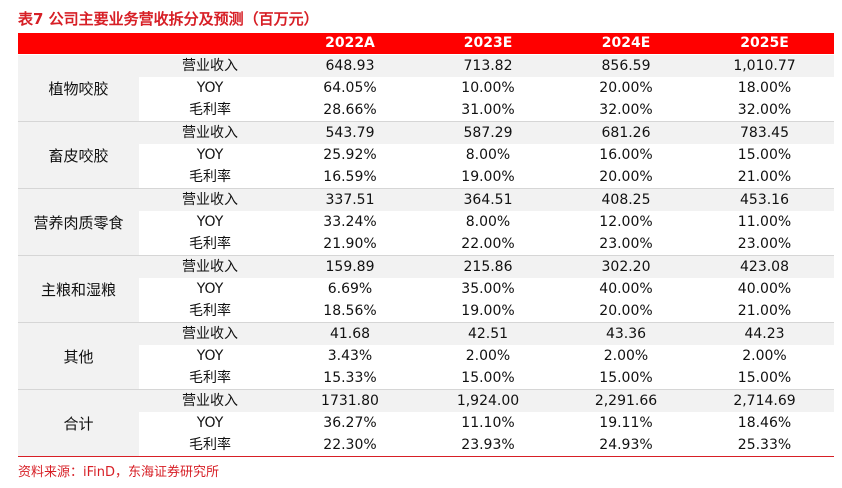  What do you see at coordinates (350, 378) in the screenshot?
I see `table-cell: 15.33%` at bounding box center [350, 378].